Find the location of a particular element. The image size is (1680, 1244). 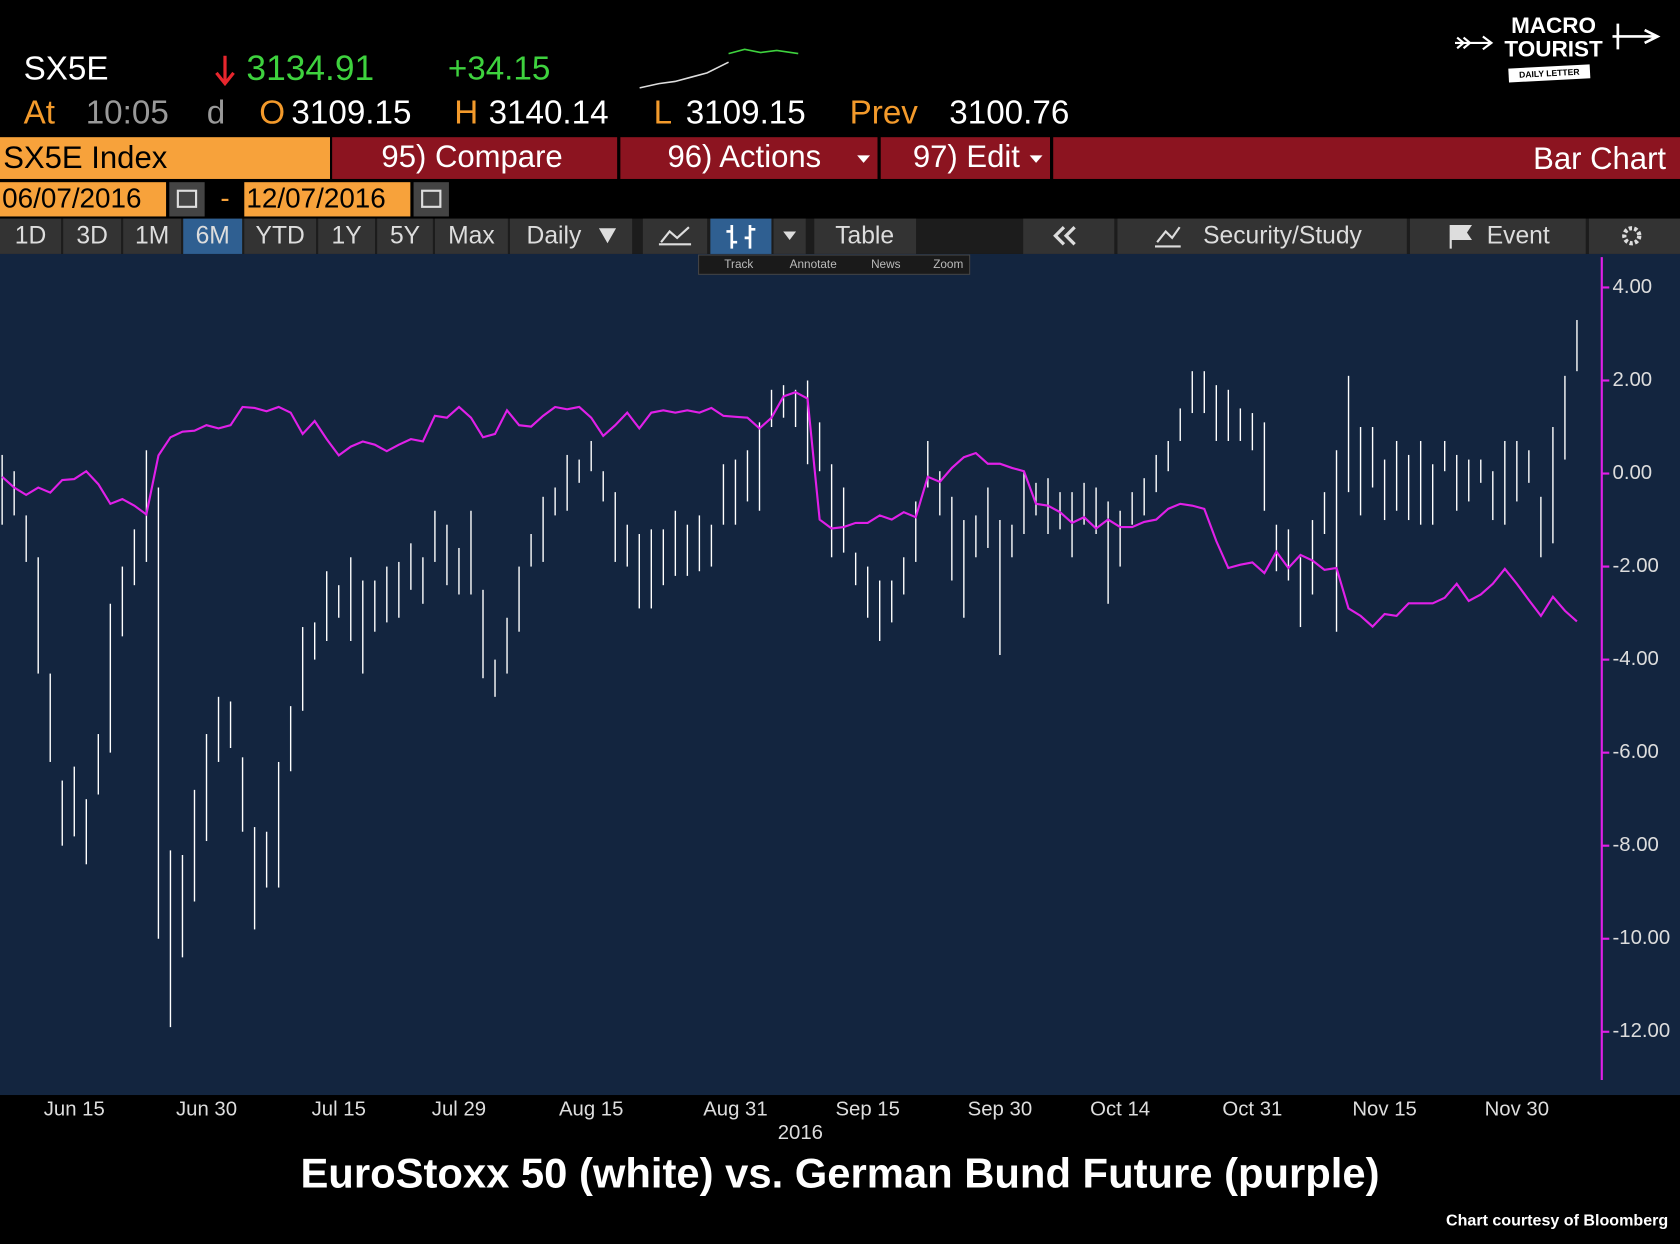

open: 3109.15 is located at coordinates (351, 112).